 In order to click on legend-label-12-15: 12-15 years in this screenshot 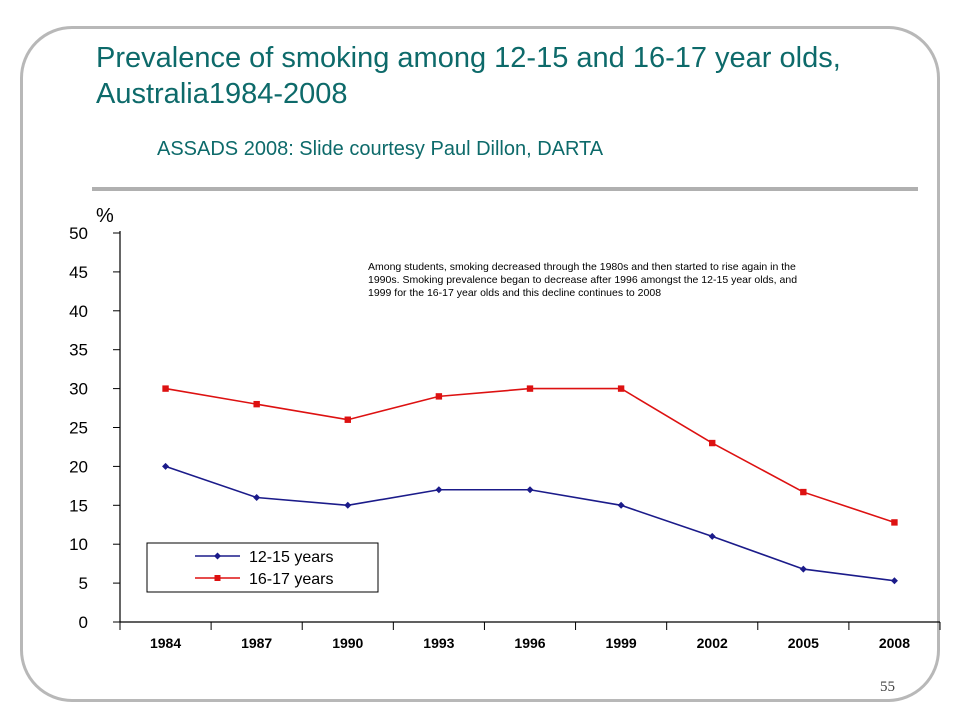, I will do `click(291, 557)`.